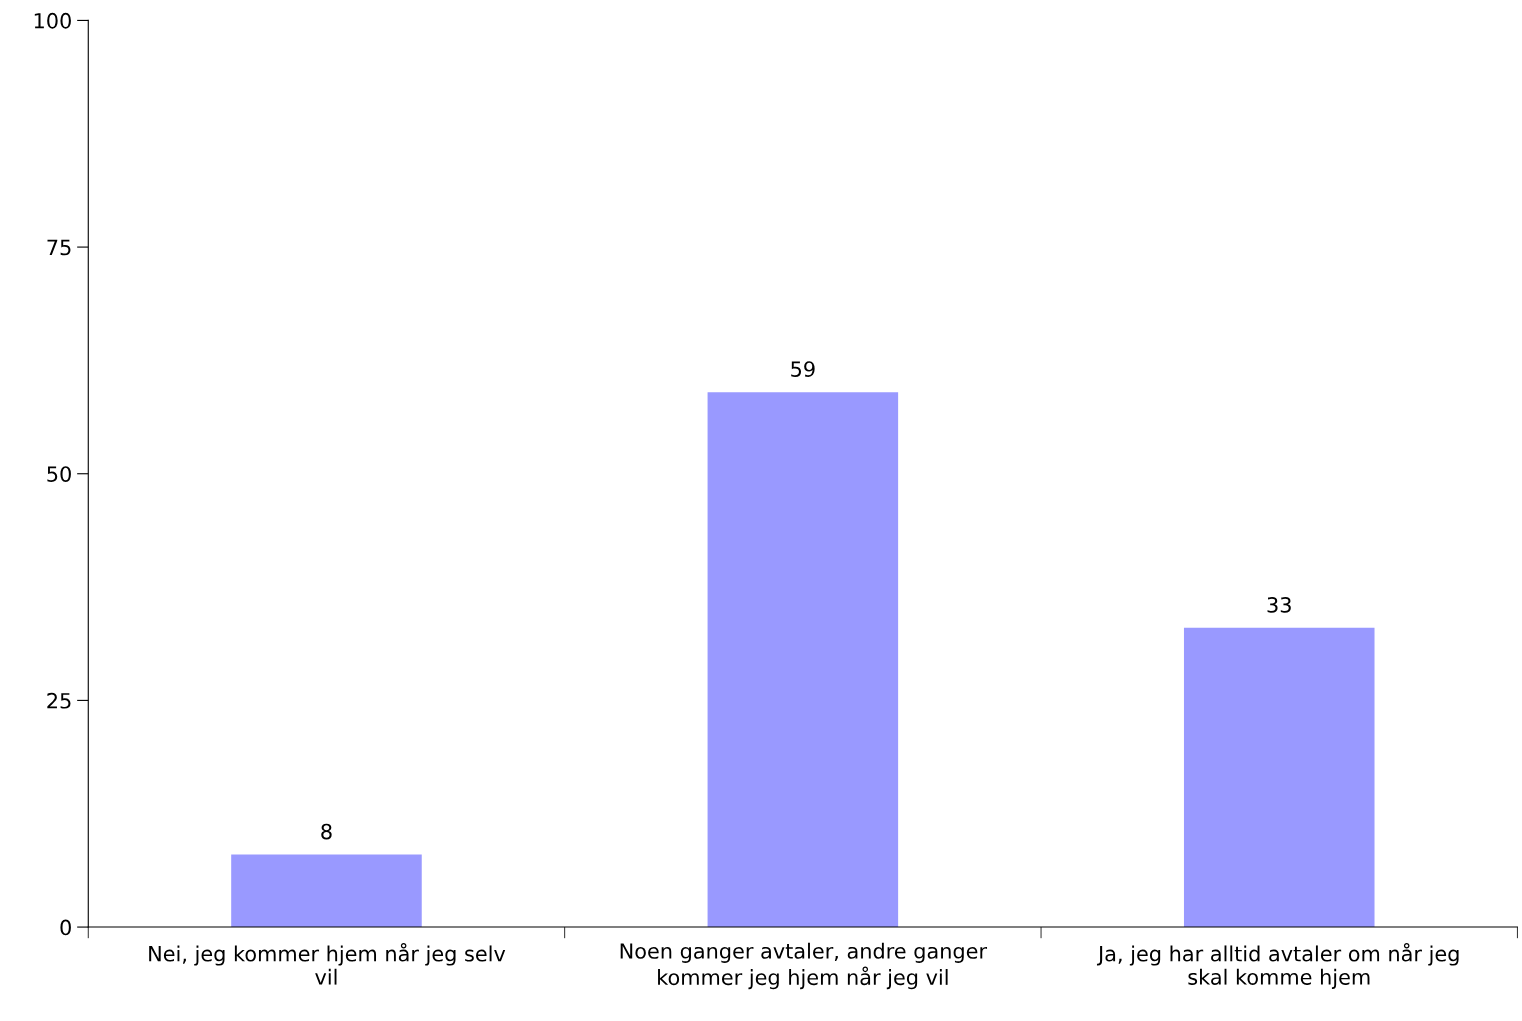  What do you see at coordinates (326, 831) in the screenshot?
I see `data-label: 8` at bounding box center [326, 831].